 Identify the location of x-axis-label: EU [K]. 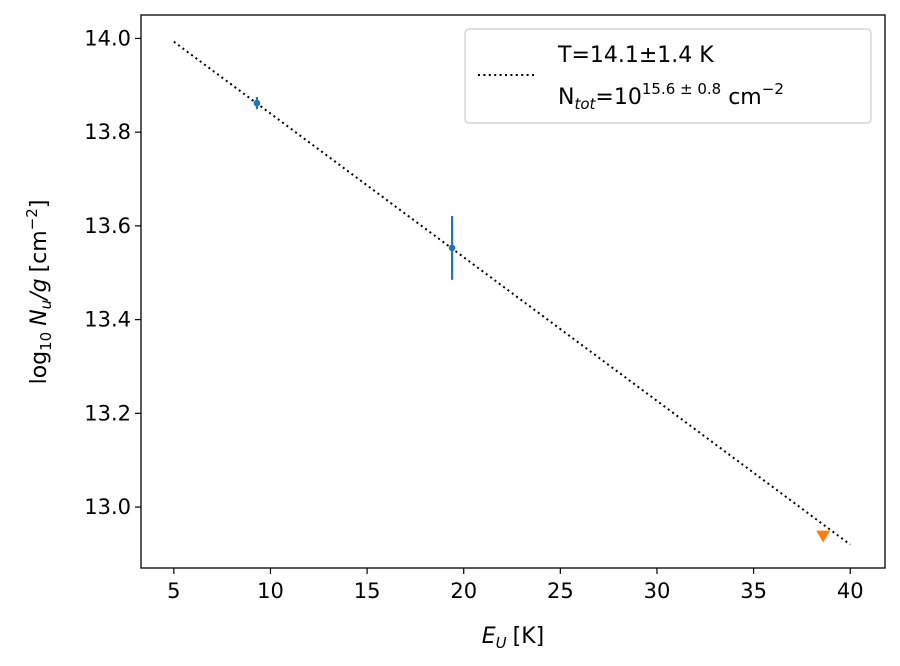
(513, 638).